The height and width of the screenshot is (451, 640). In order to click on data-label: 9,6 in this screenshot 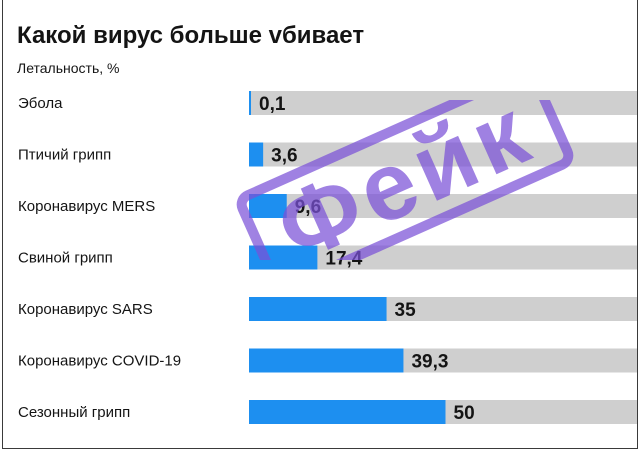, I will do `click(308, 207)`.